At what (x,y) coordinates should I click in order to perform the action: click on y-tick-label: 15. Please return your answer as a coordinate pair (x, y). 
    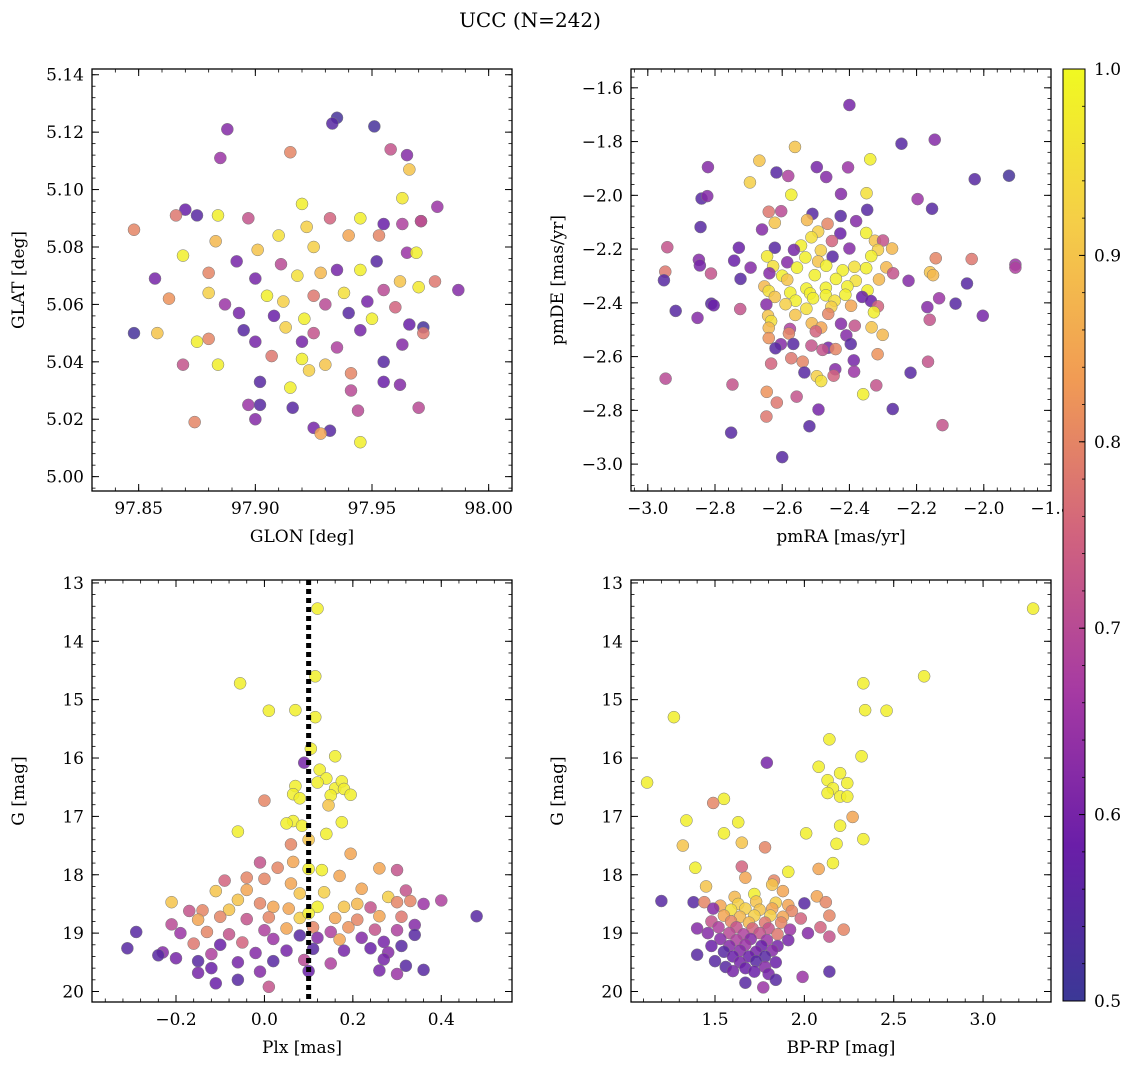
    Looking at the image, I should click on (73, 701).